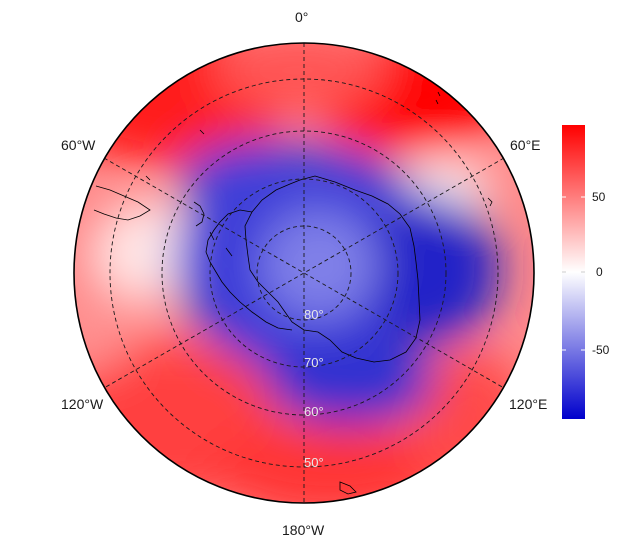  I want to click on small-island-ne, so click(438, 98).